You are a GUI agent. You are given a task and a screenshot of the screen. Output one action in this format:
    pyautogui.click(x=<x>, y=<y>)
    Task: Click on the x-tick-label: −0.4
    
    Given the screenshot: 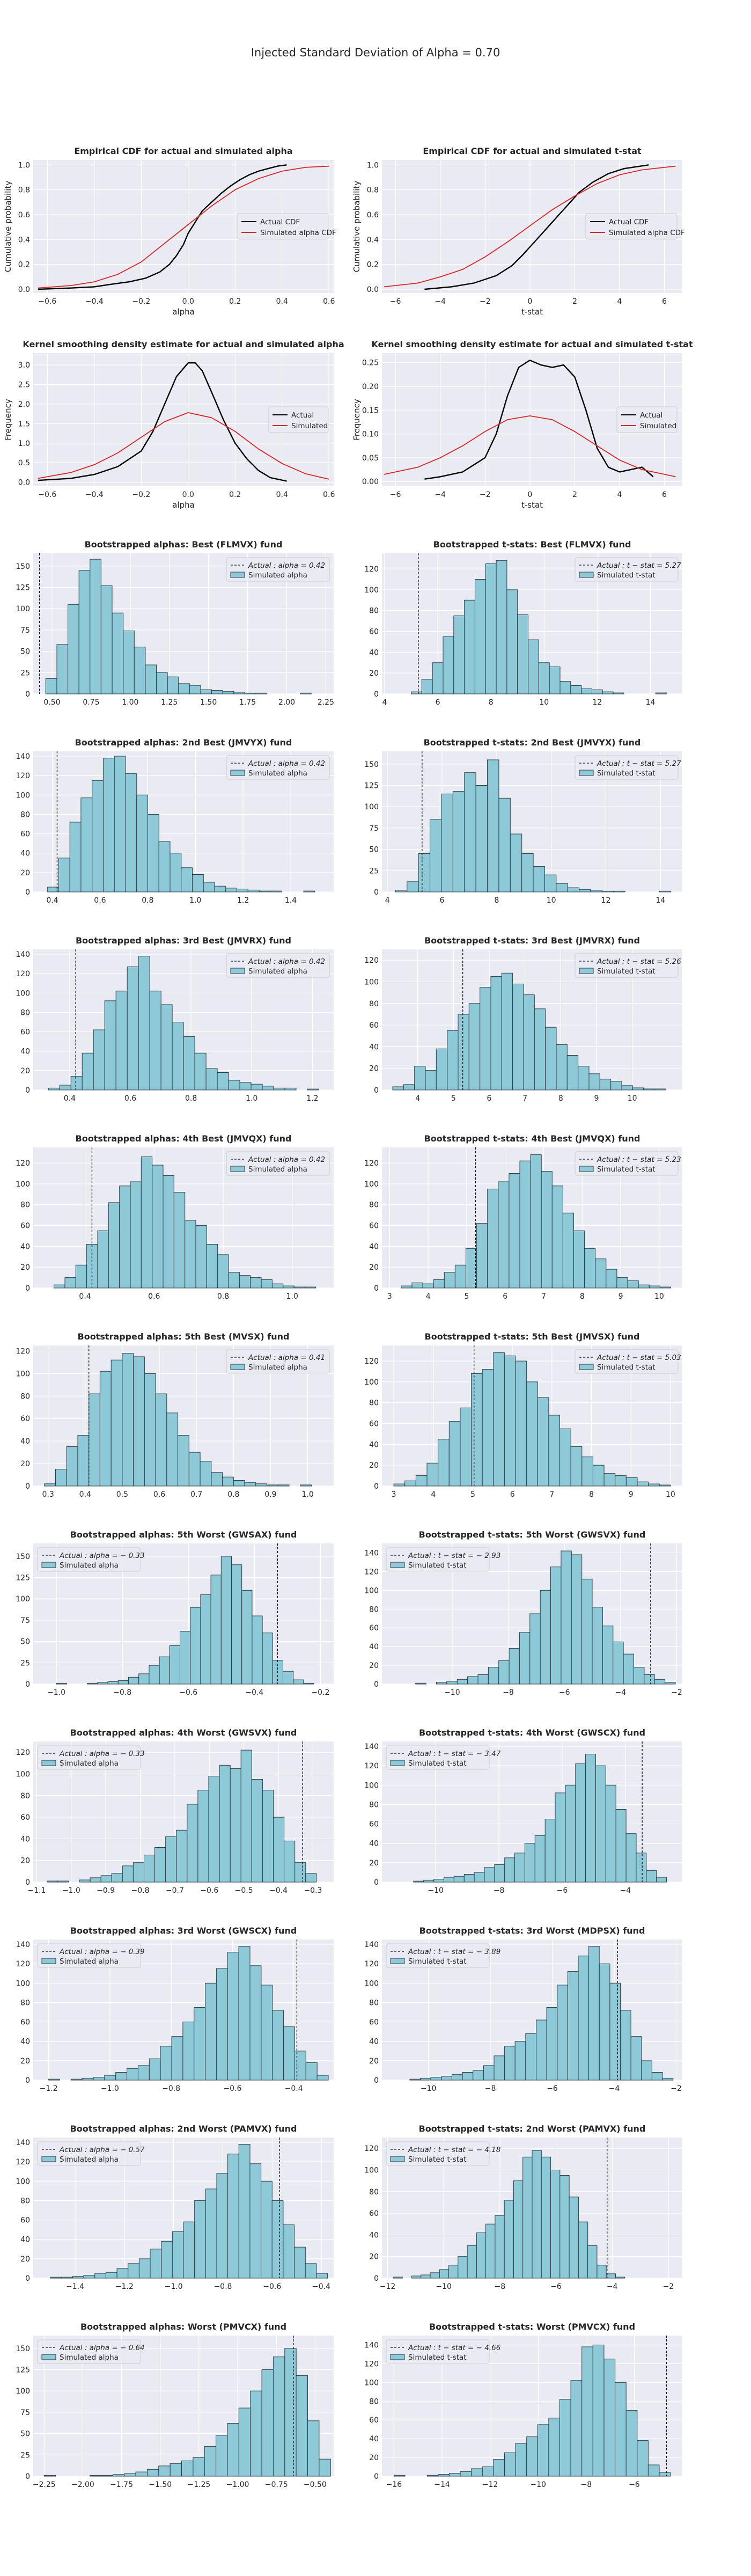 What is the action you would take?
    pyautogui.click(x=294, y=2088)
    